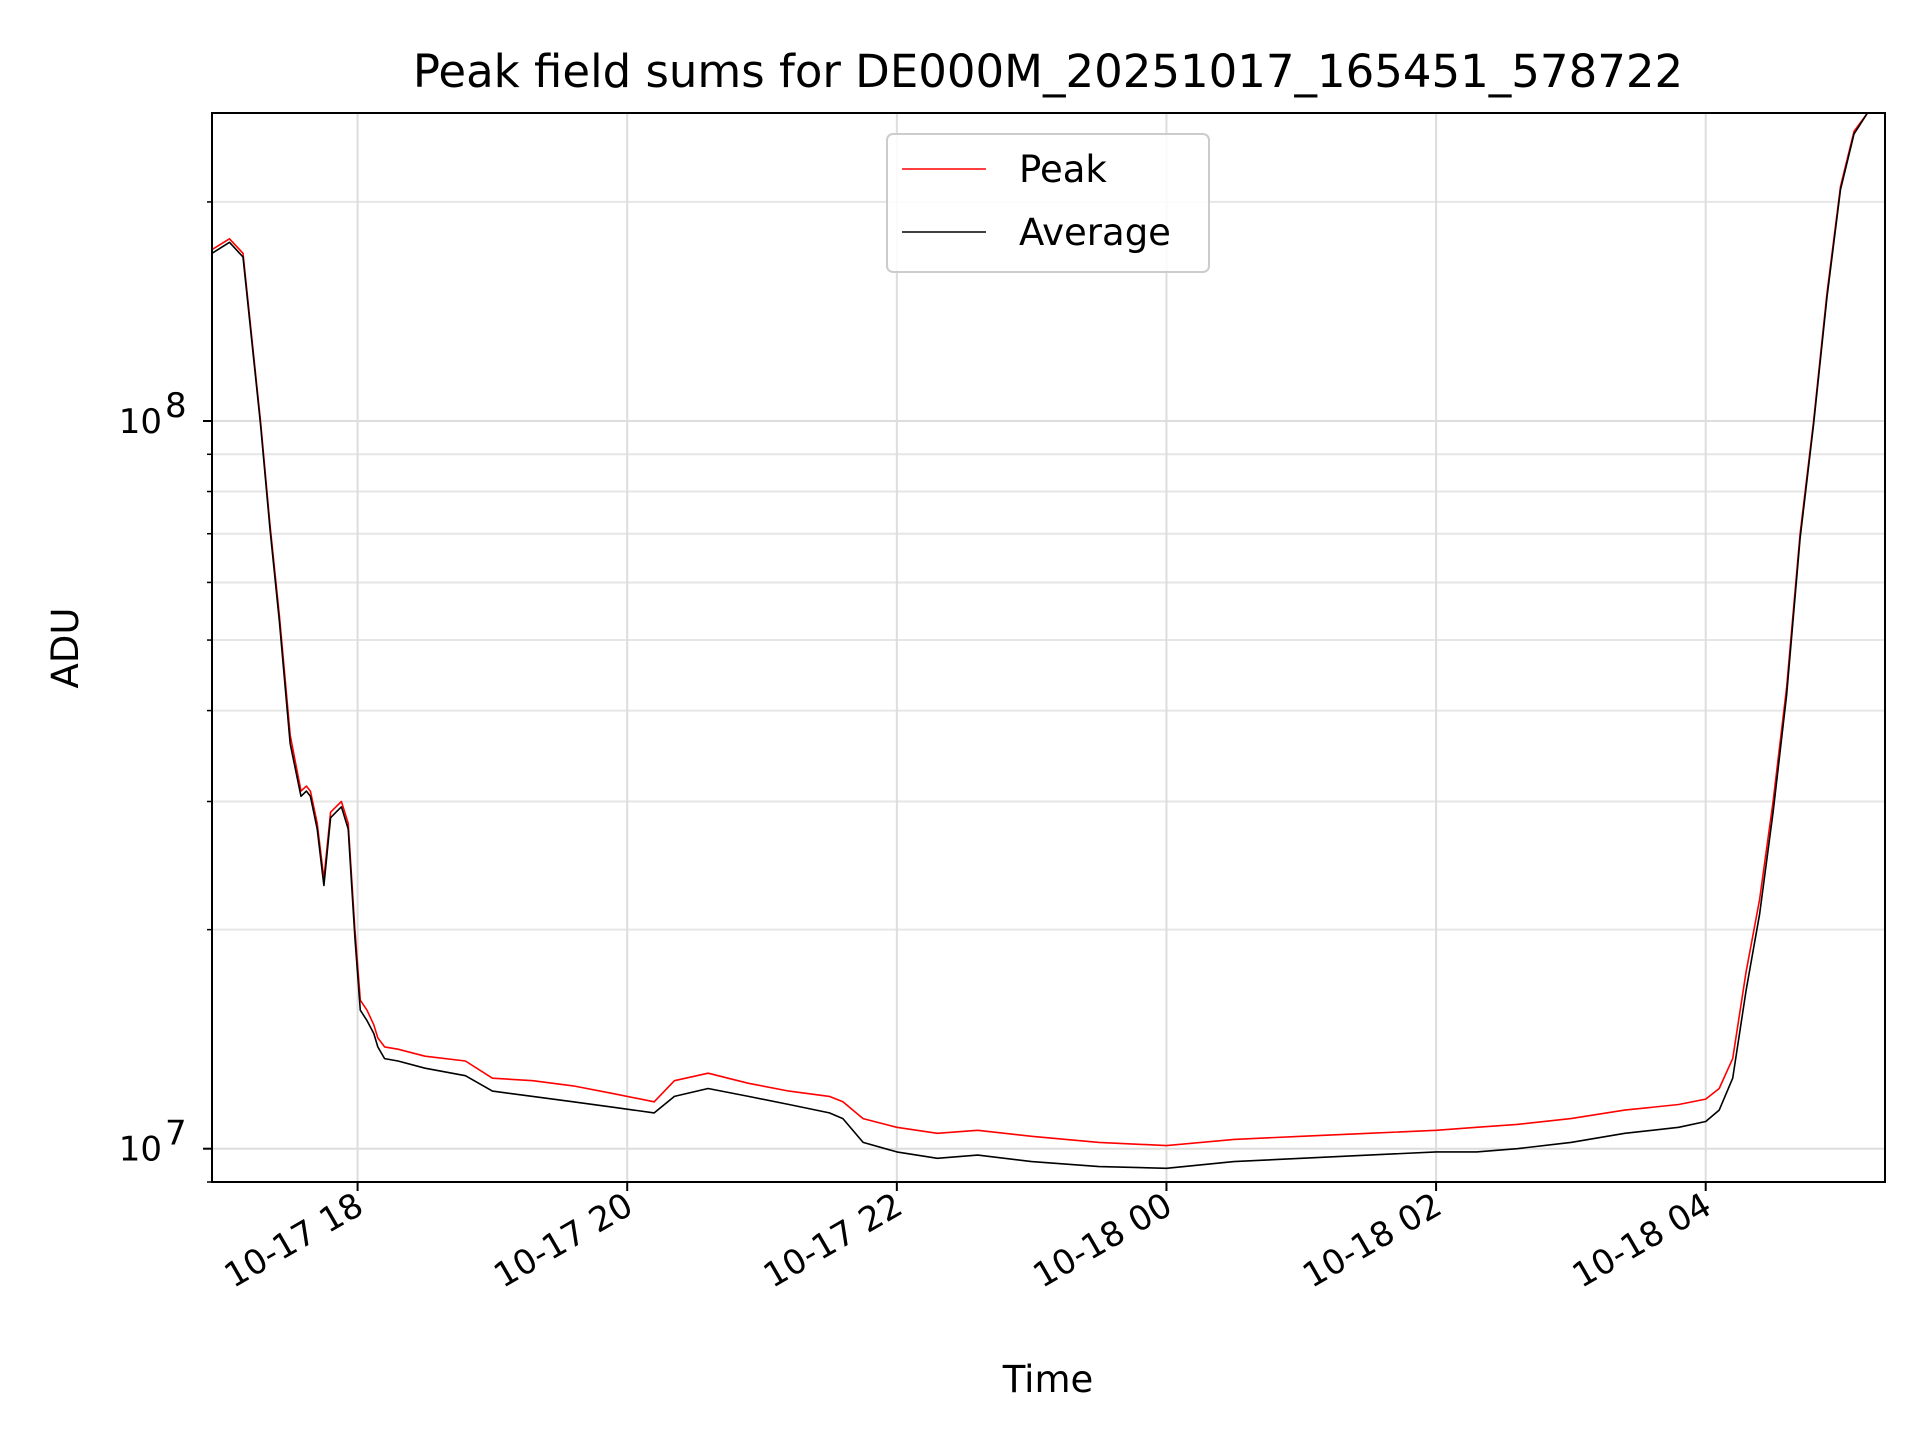  What do you see at coordinates (833, 1240) in the screenshot?
I see `x-tick-label: 10-17 22` at bounding box center [833, 1240].